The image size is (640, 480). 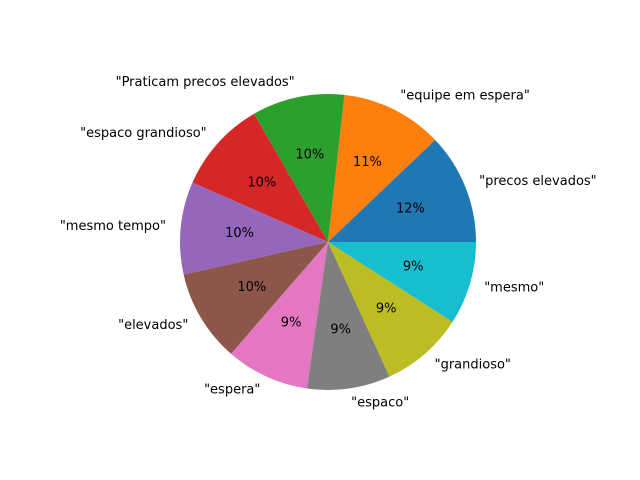 I want to click on pie-percent-label-5: 10%, so click(x=251, y=287).